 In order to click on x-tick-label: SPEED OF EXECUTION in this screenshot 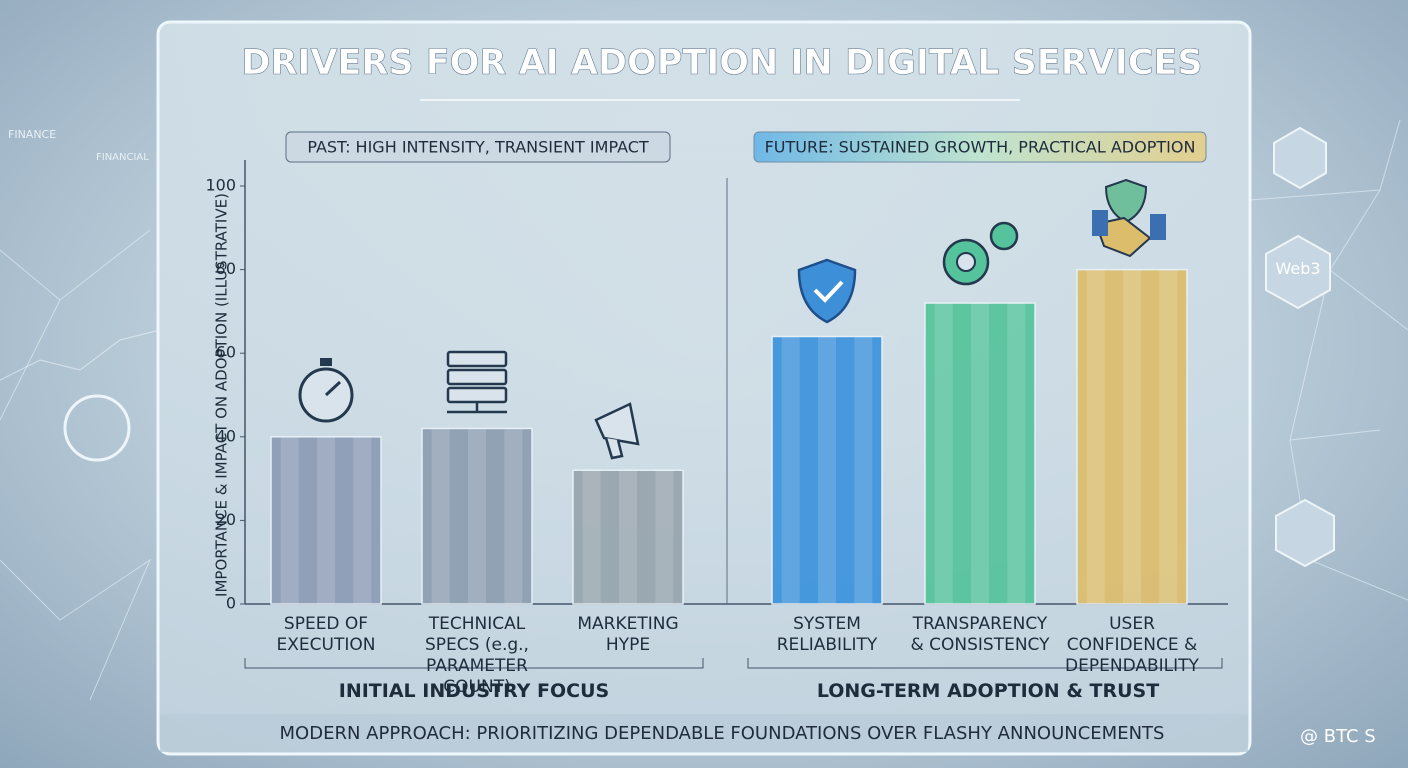, I will do `click(326, 634)`.